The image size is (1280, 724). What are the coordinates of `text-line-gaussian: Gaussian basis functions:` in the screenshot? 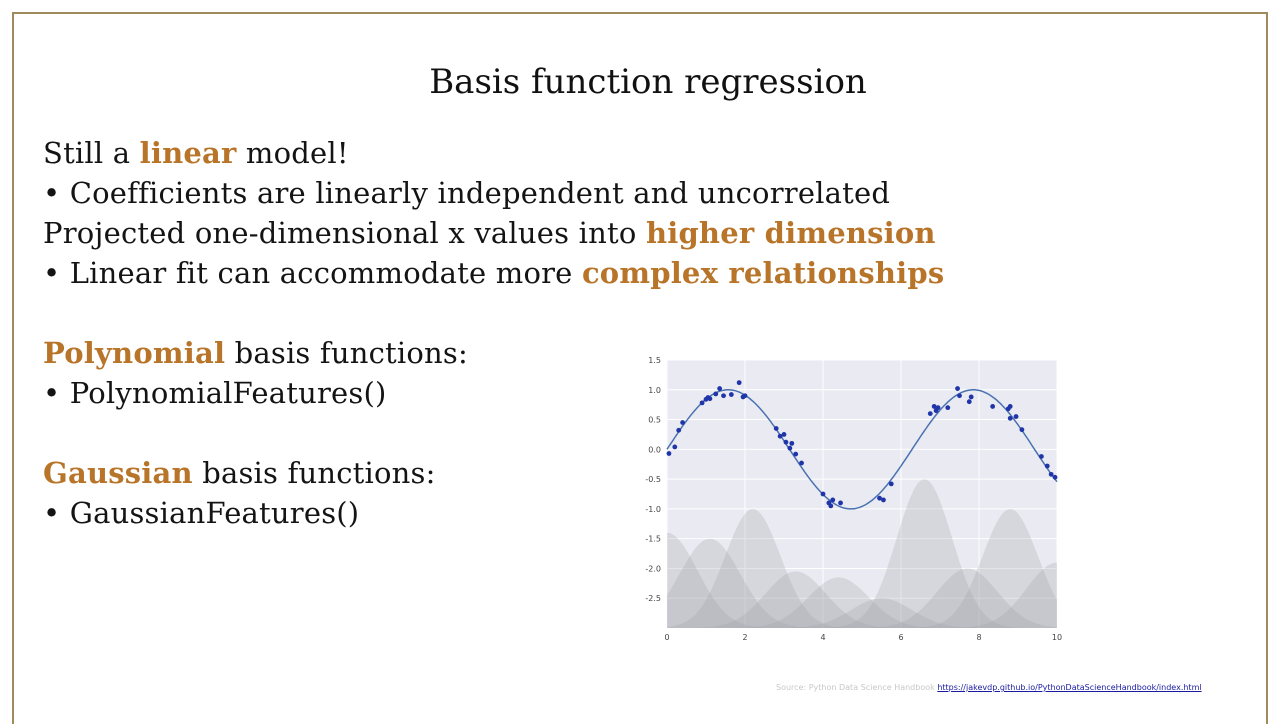 It's located at (239, 473).